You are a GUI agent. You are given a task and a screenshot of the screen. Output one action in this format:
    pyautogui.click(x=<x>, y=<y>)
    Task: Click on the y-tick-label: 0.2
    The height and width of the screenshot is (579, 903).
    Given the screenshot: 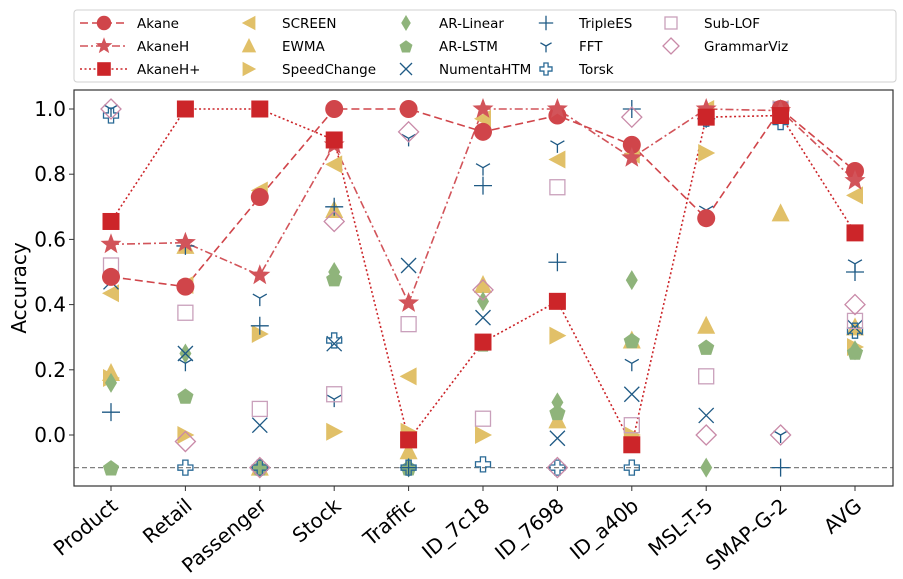 What is the action you would take?
    pyautogui.click(x=50, y=370)
    